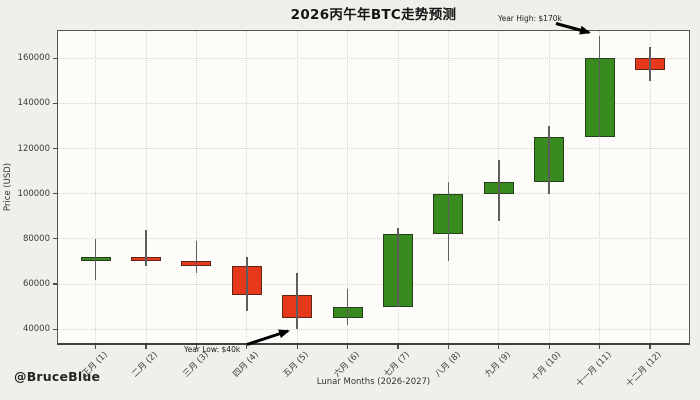 This screenshot has height=400, width=700. I want to click on x-tick-label: 四月 (4), so click(246, 365).